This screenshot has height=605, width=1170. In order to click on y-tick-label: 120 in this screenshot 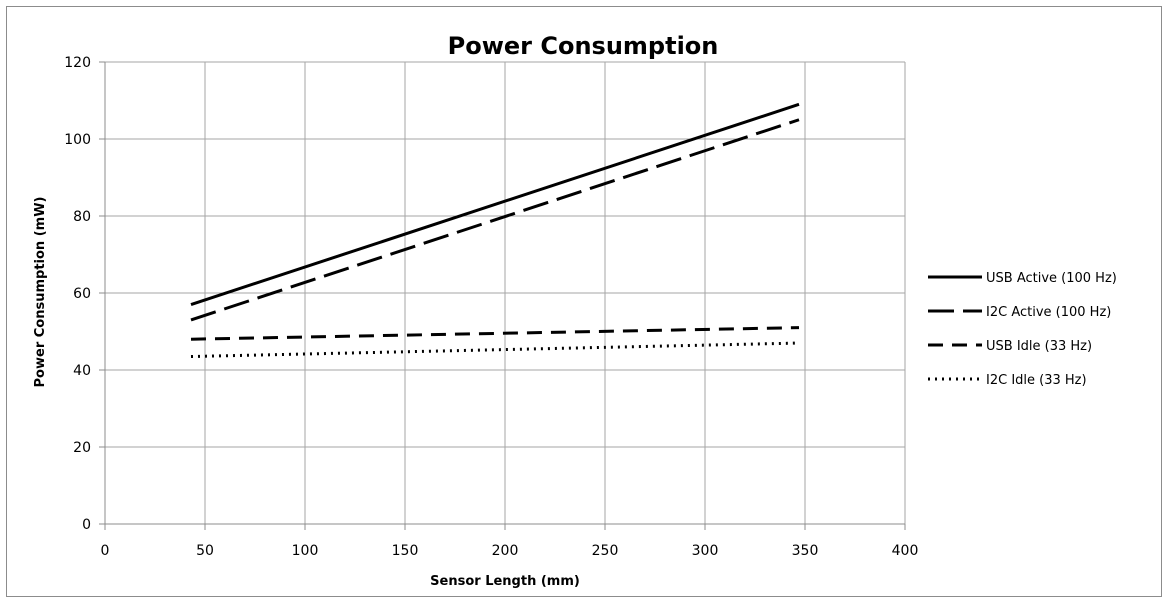, I will do `click(77, 63)`.